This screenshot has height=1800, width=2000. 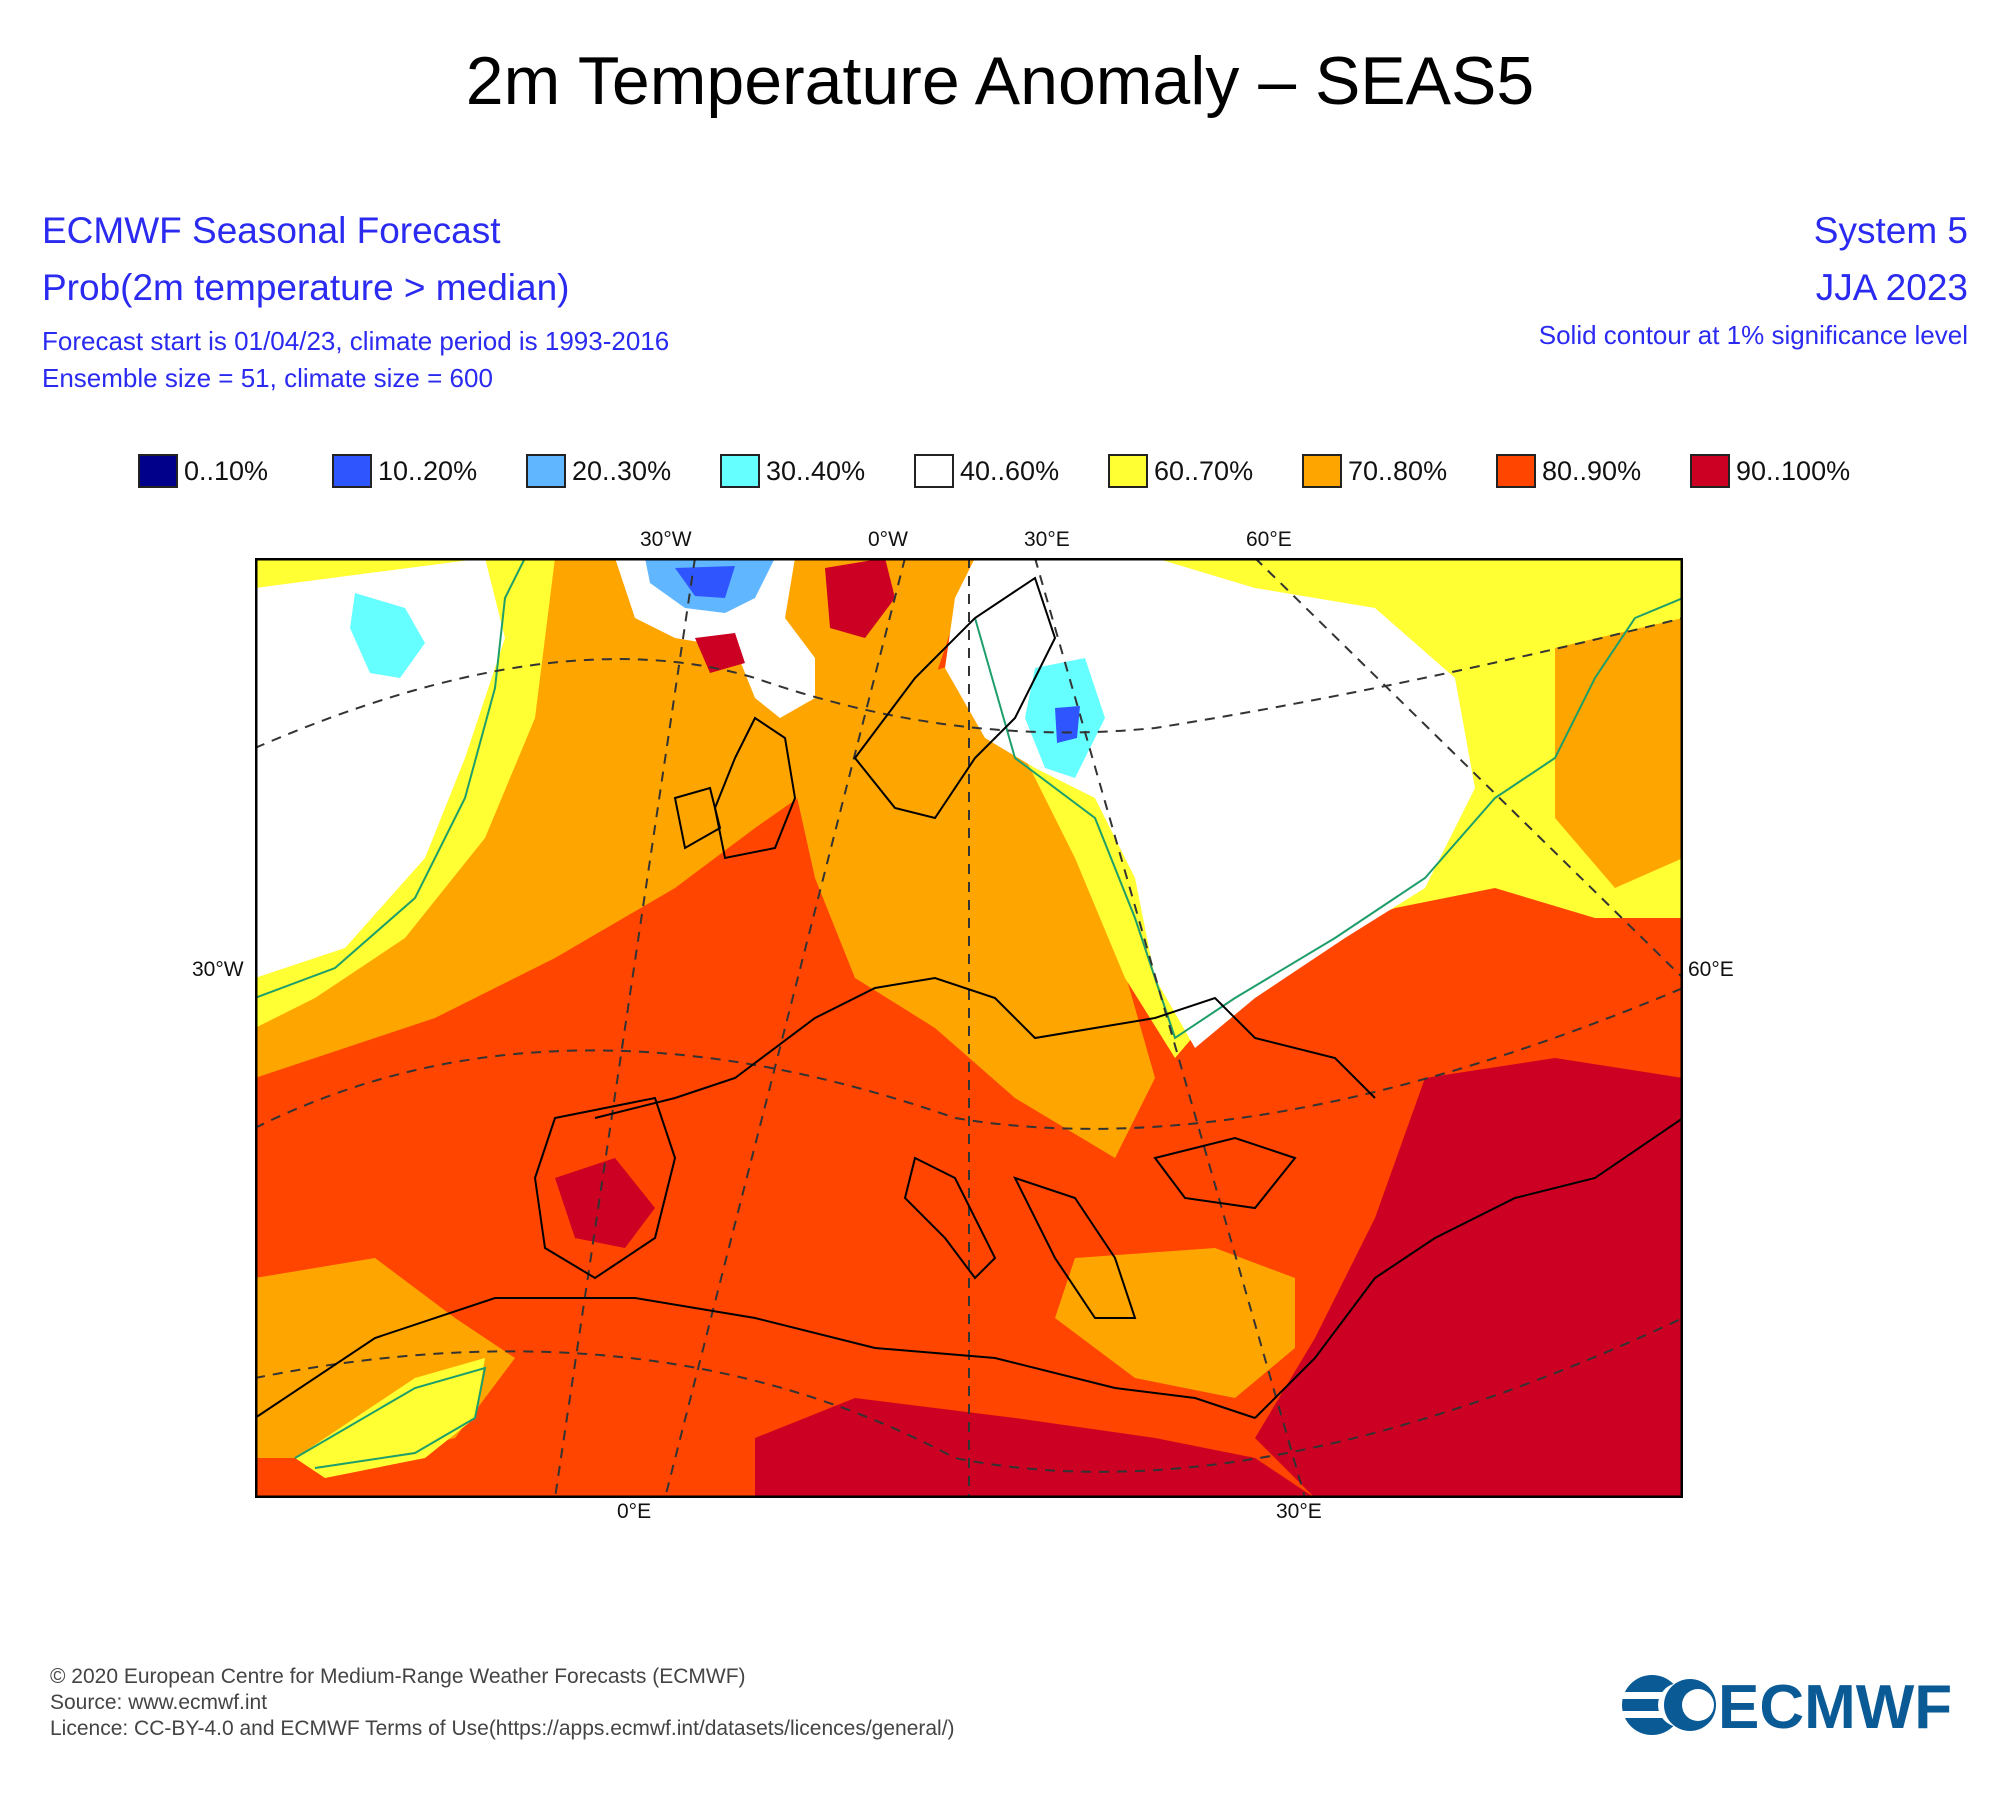 What do you see at coordinates (271, 230) in the screenshot?
I see `product-name: ECMWF Seasonal Forecast` at bounding box center [271, 230].